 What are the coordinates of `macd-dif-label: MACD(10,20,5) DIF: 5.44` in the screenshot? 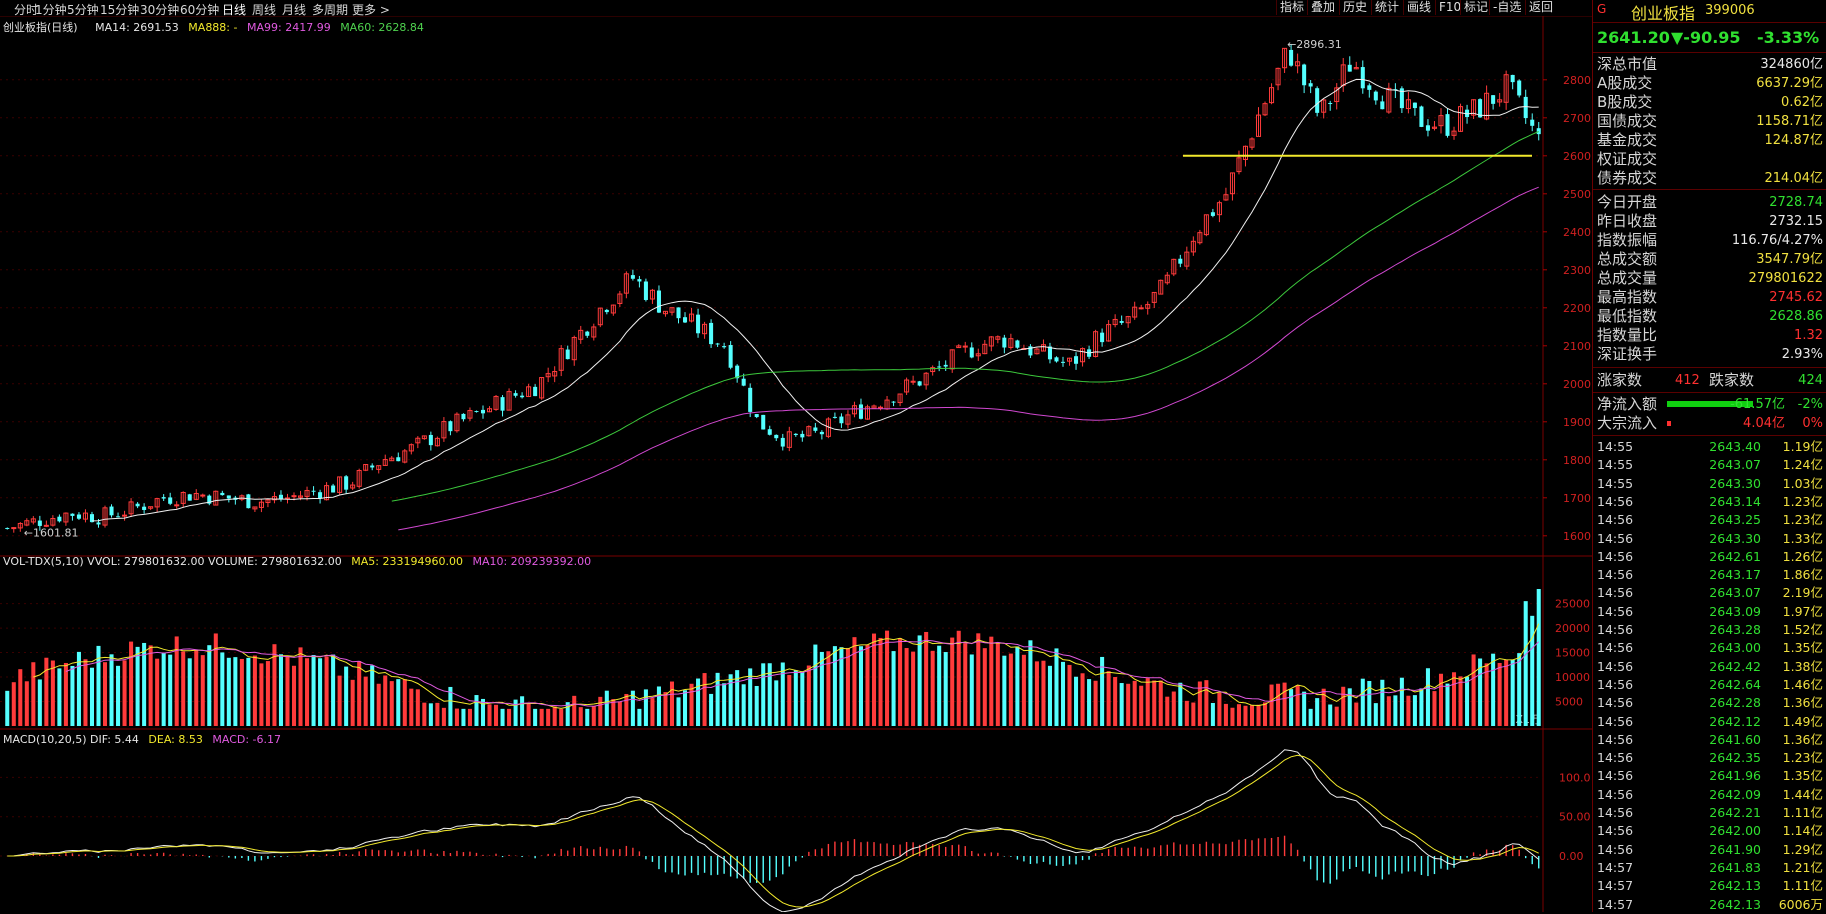 It's located at (71, 739).